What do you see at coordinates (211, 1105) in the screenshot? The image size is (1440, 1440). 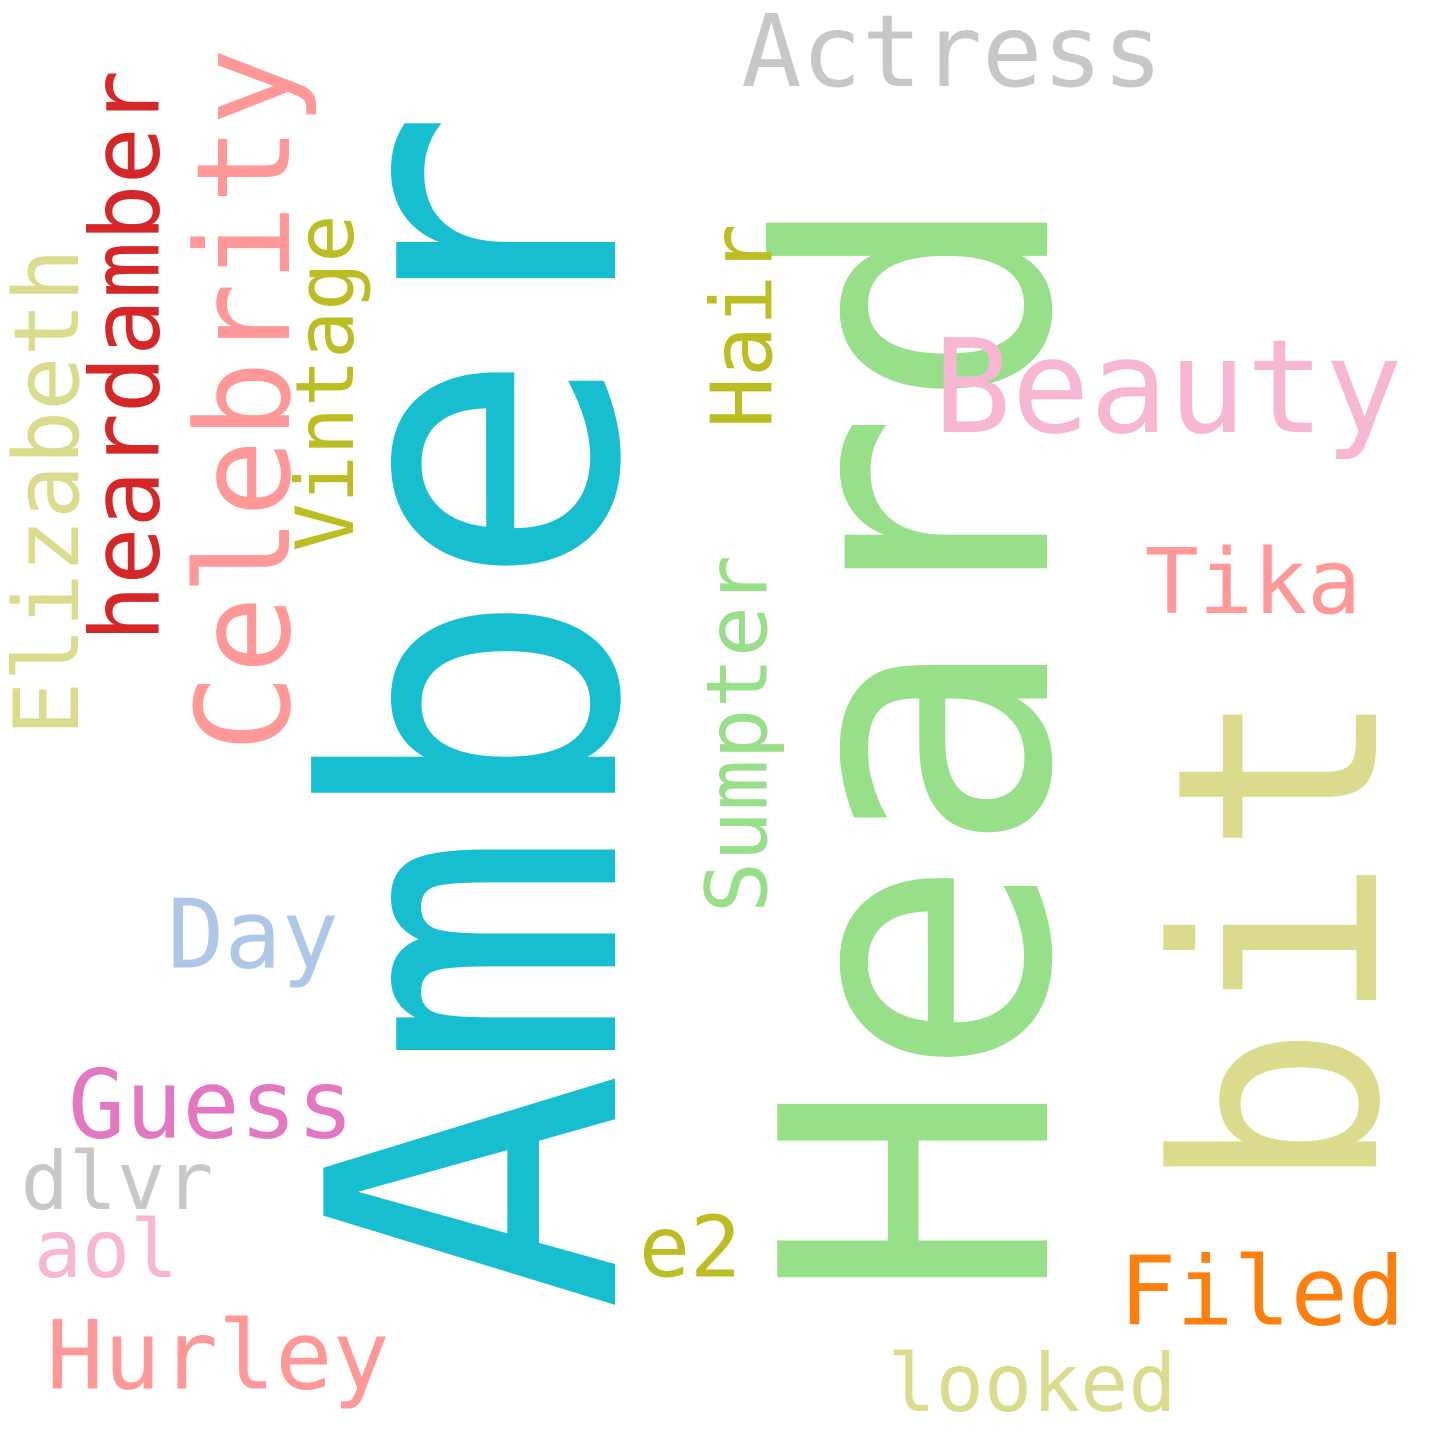 I see `word-guess: Guess` at bounding box center [211, 1105].